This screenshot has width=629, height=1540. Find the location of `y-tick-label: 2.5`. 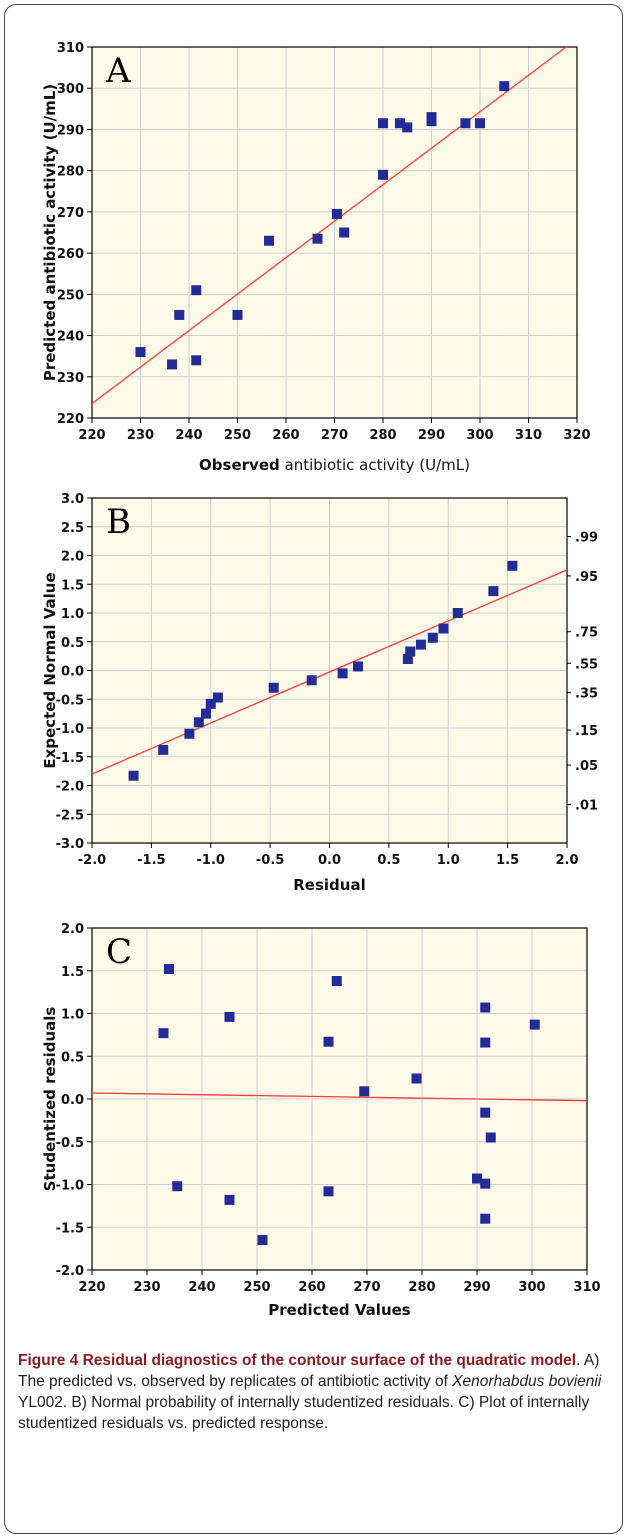

y-tick-label: 2.5 is located at coordinates (72, 528).